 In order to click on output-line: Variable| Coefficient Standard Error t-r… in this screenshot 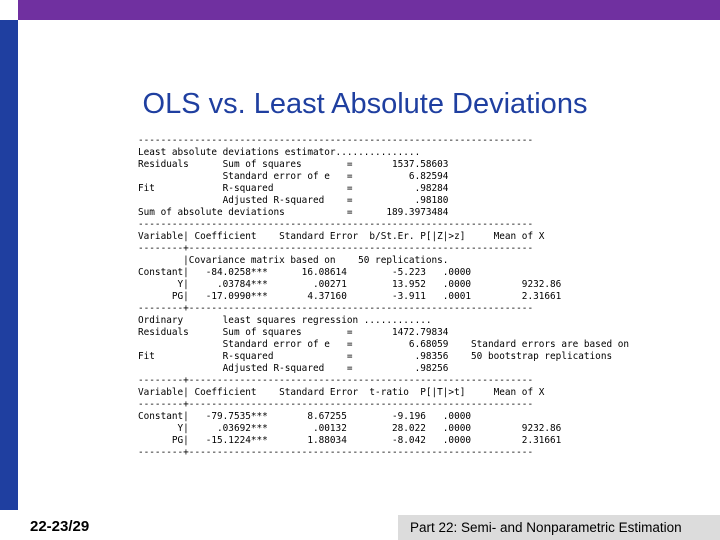, I will do `click(341, 392)`.